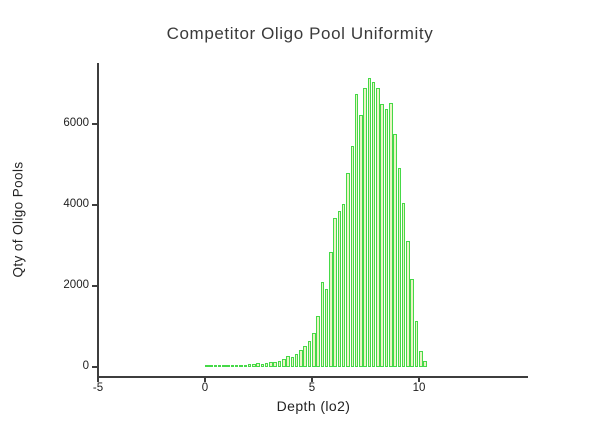  Describe the element at coordinates (312, 388) in the screenshot. I see `x-tick-label: 5` at that location.